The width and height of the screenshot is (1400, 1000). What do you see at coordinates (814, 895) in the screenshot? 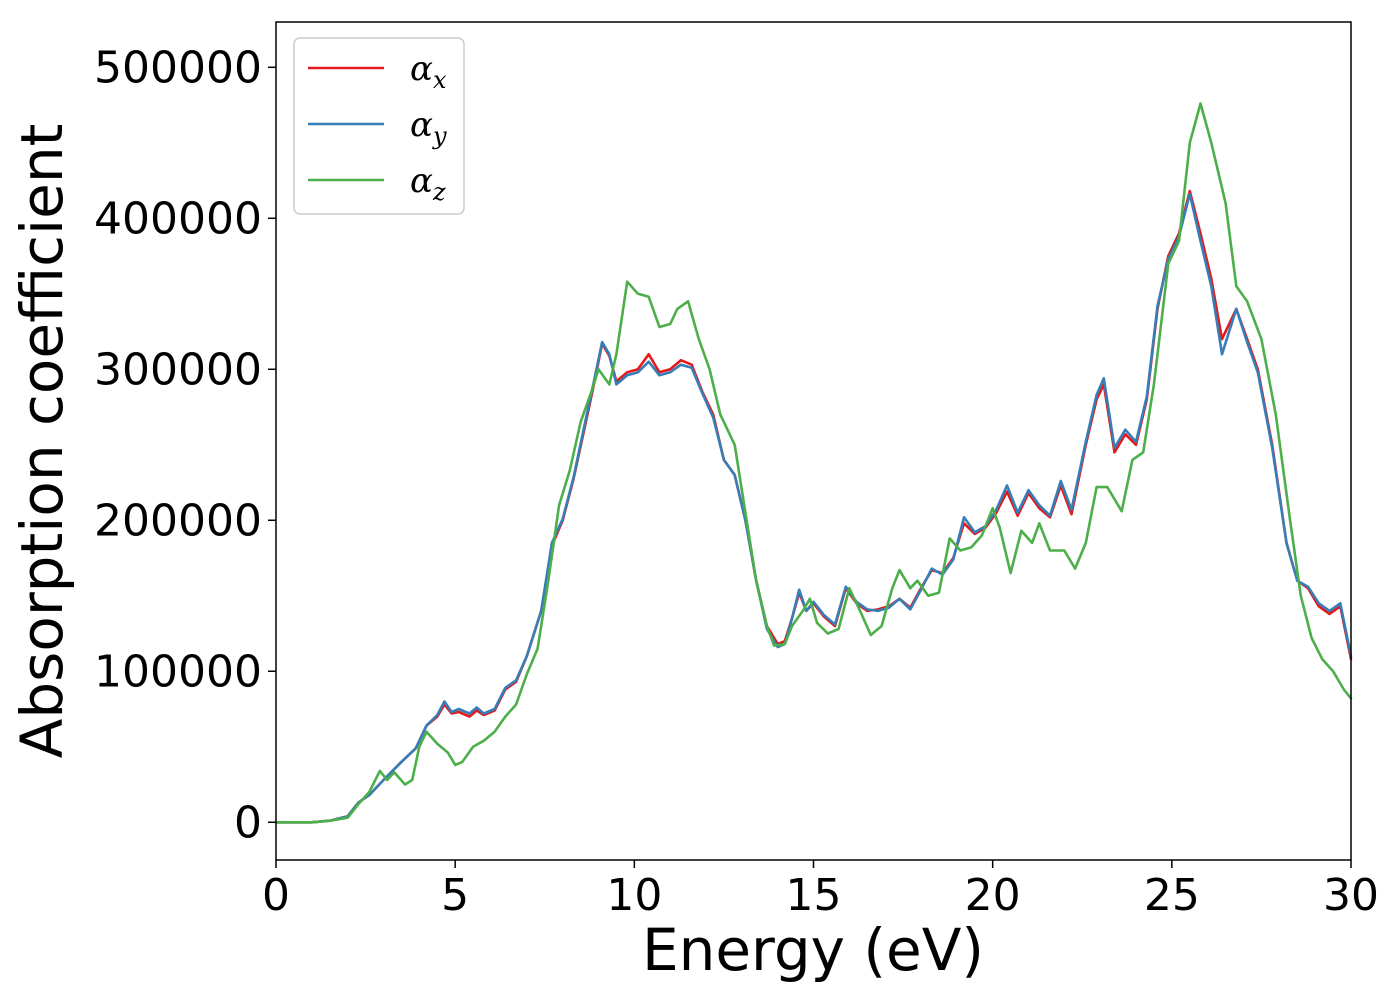
I see `x-tick-label: 15` at bounding box center [814, 895].